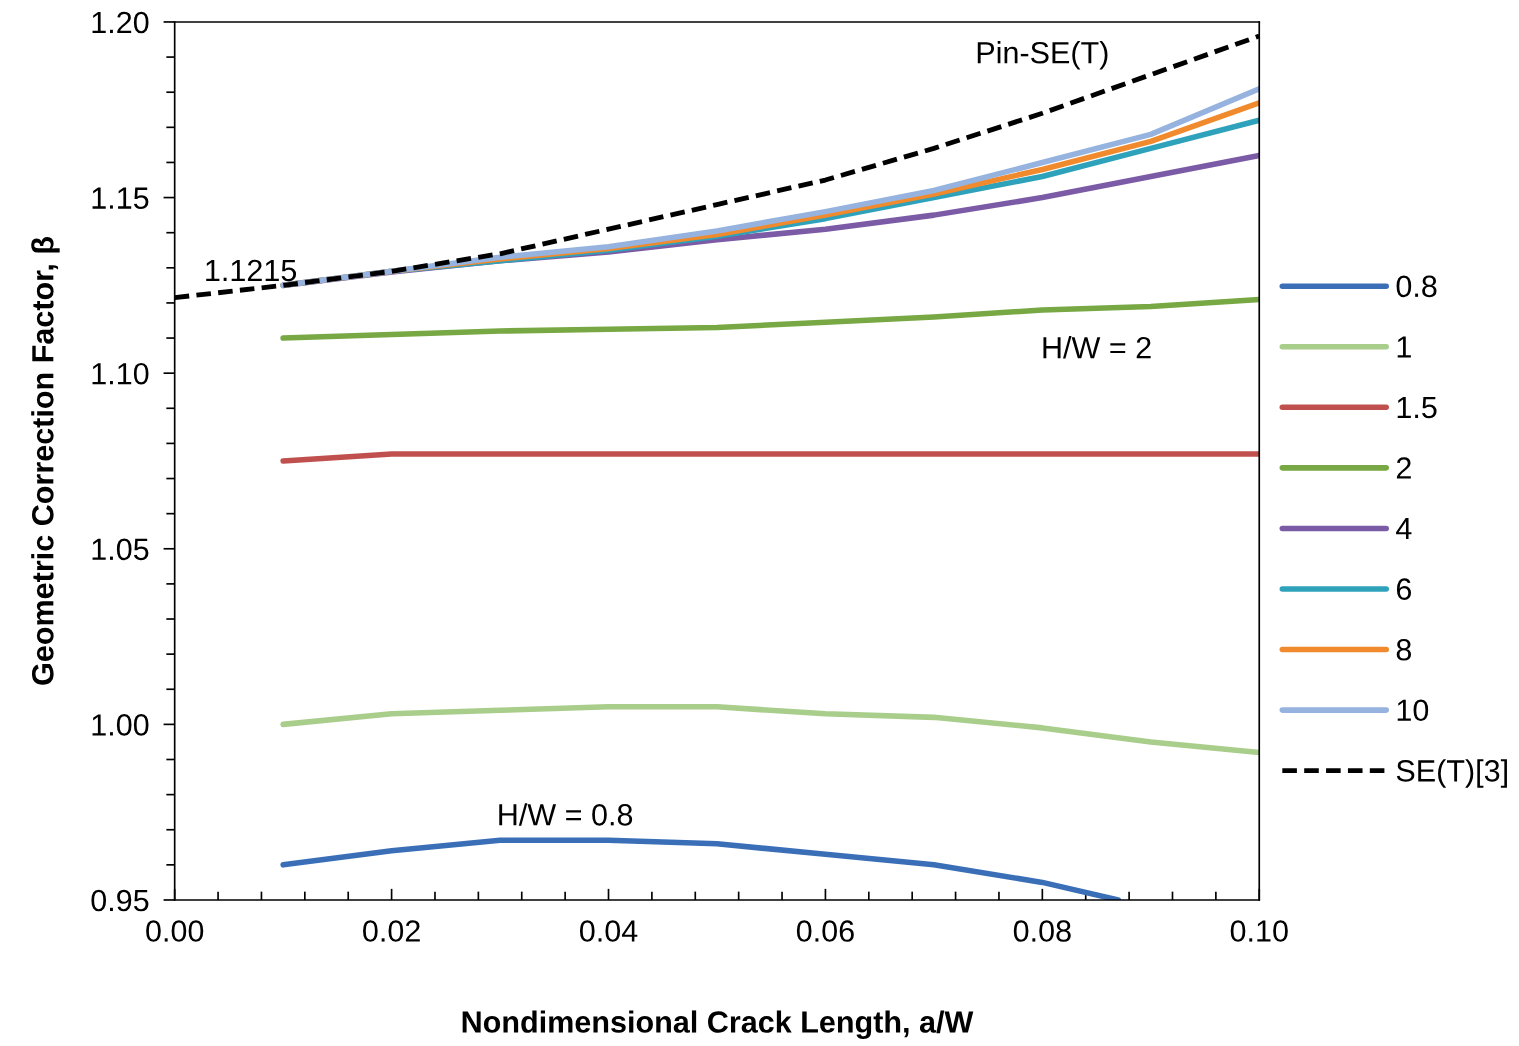  I want to click on legend-label: 2, so click(1403, 468).